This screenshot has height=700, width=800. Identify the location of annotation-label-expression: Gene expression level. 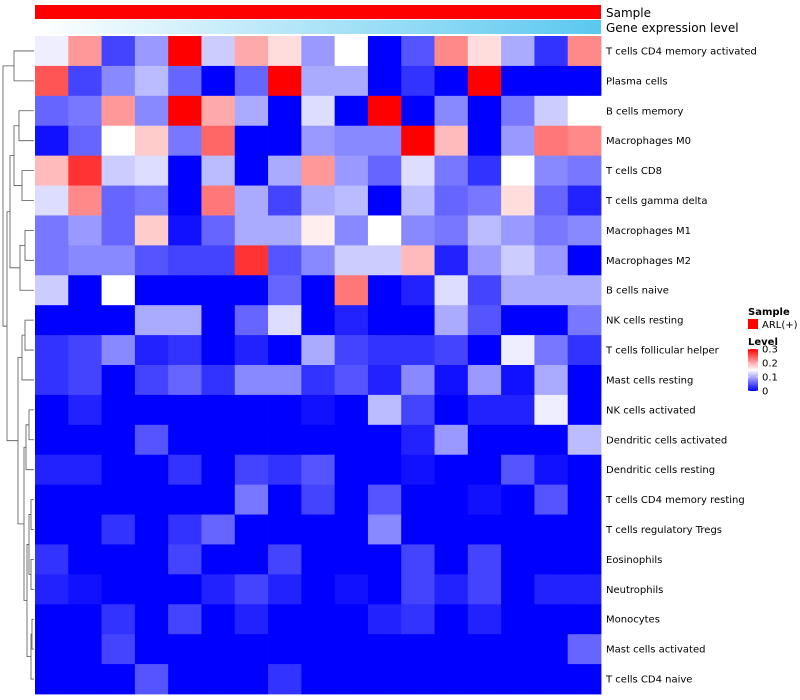
(672, 28).